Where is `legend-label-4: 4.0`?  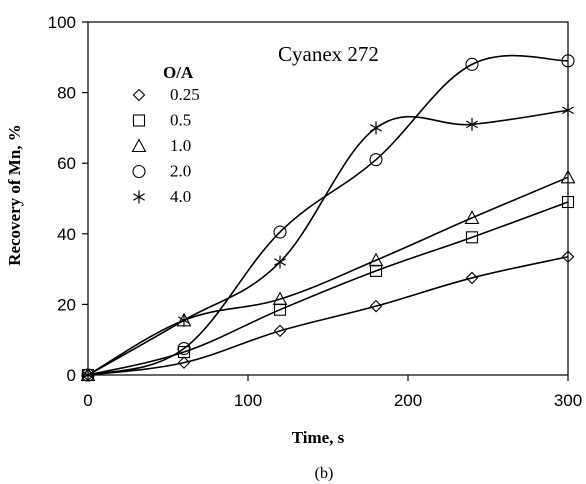
legend-label-4: 4.0 is located at coordinates (180, 196).